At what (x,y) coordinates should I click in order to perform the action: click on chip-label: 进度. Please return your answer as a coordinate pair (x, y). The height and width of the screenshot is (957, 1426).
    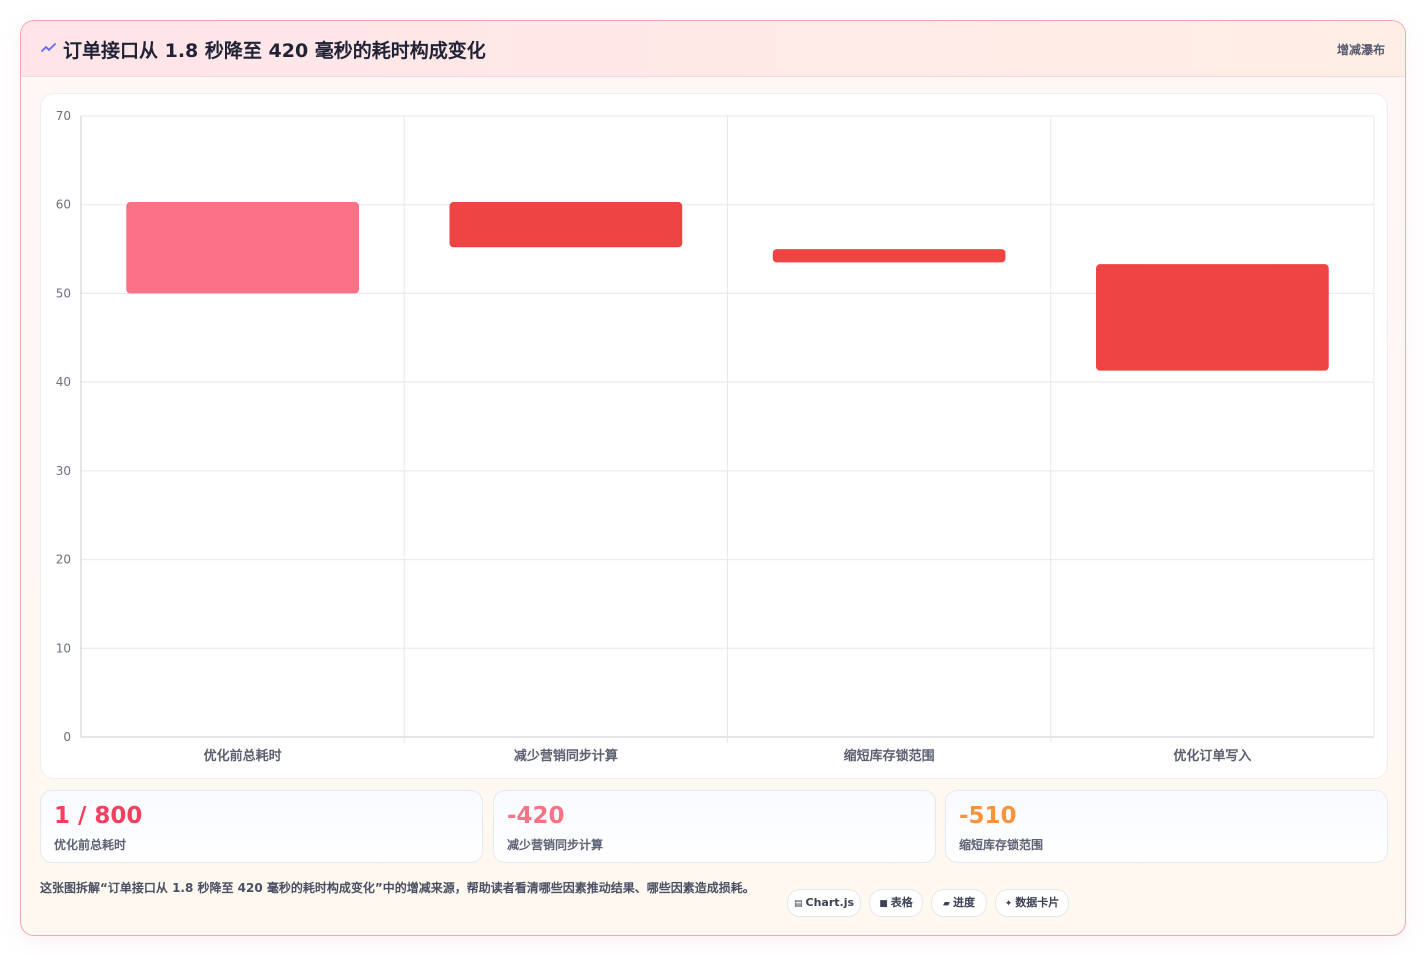
    Looking at the image, I should click on (963, 902).